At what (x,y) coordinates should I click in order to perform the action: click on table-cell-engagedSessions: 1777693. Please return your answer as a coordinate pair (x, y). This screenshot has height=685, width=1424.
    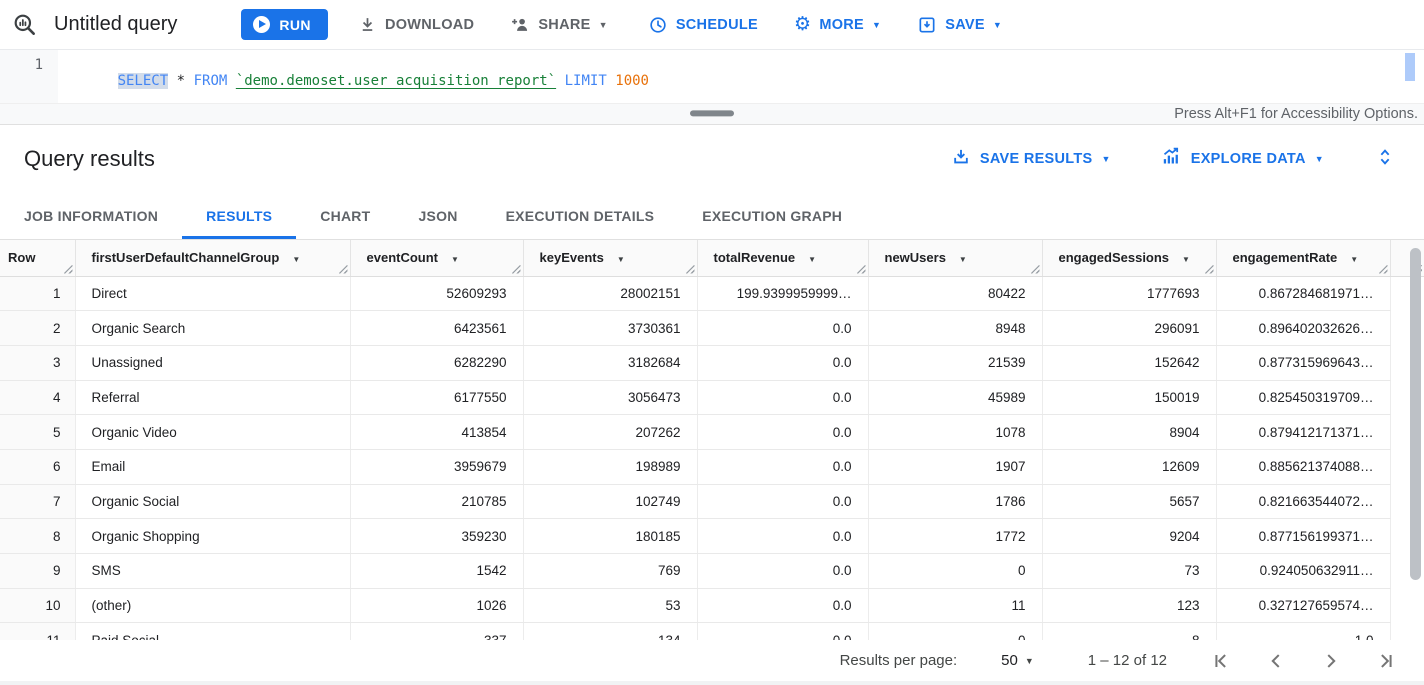
    Looking at the image, I should click on (1129, 294).